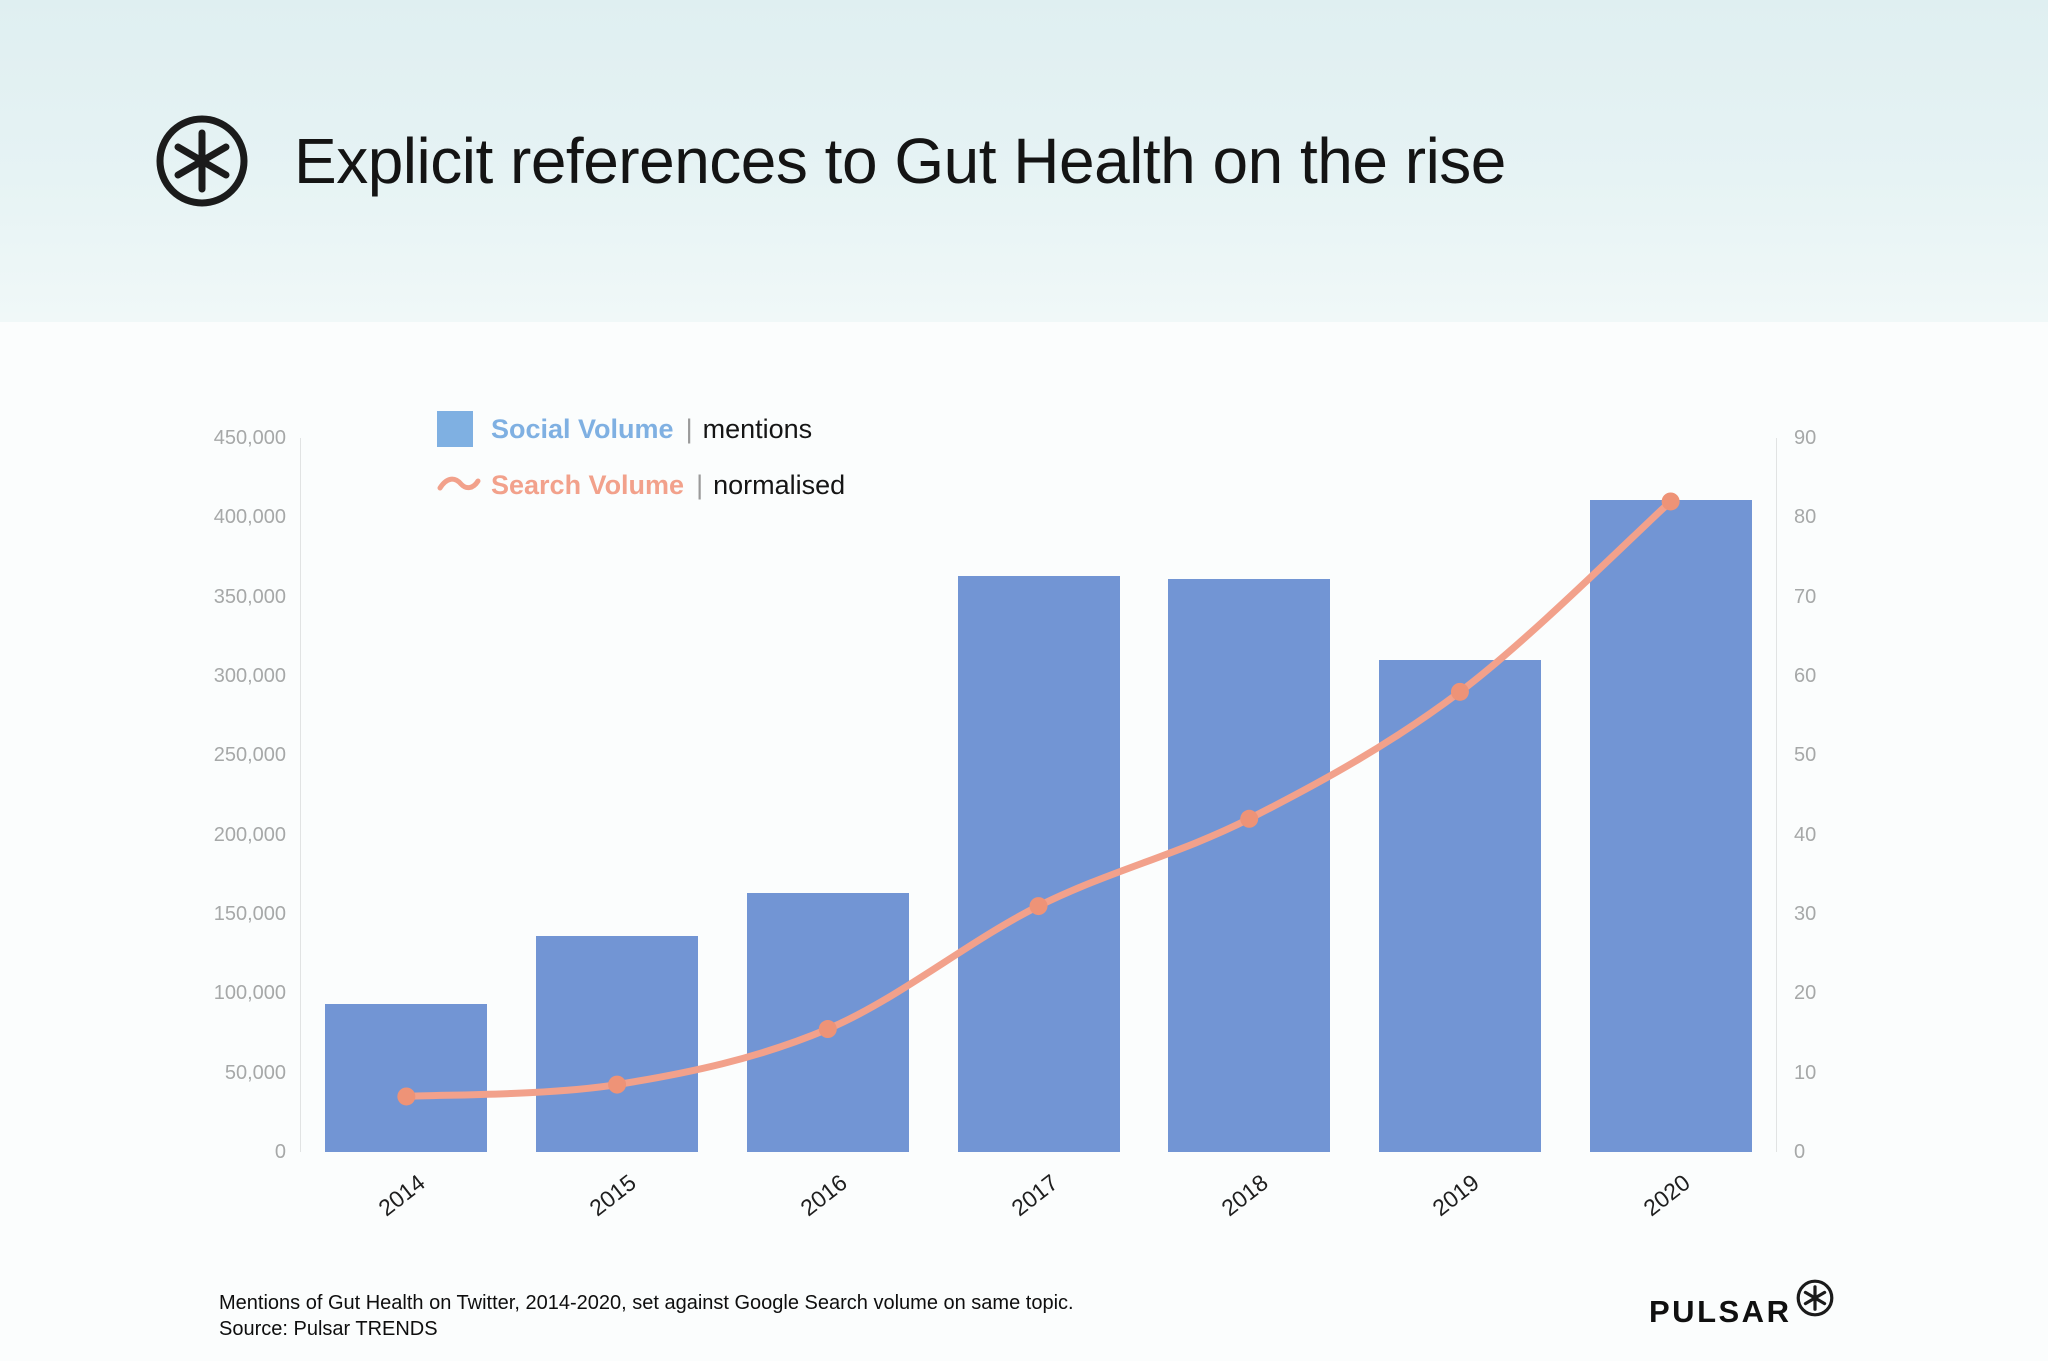 The width and height of the screenshot is (2048, 1361). I want to click on x-axis-labels: 2014 2015 2016 2017 2018 2019 2020, so click(1038, 1202).